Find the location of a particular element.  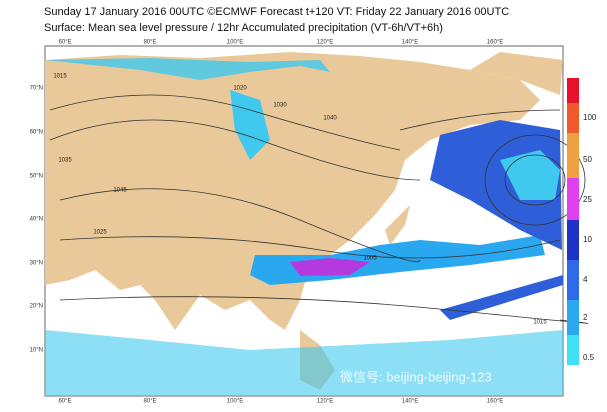

latitude-label: 50°N is located at coordinates (36, 177).